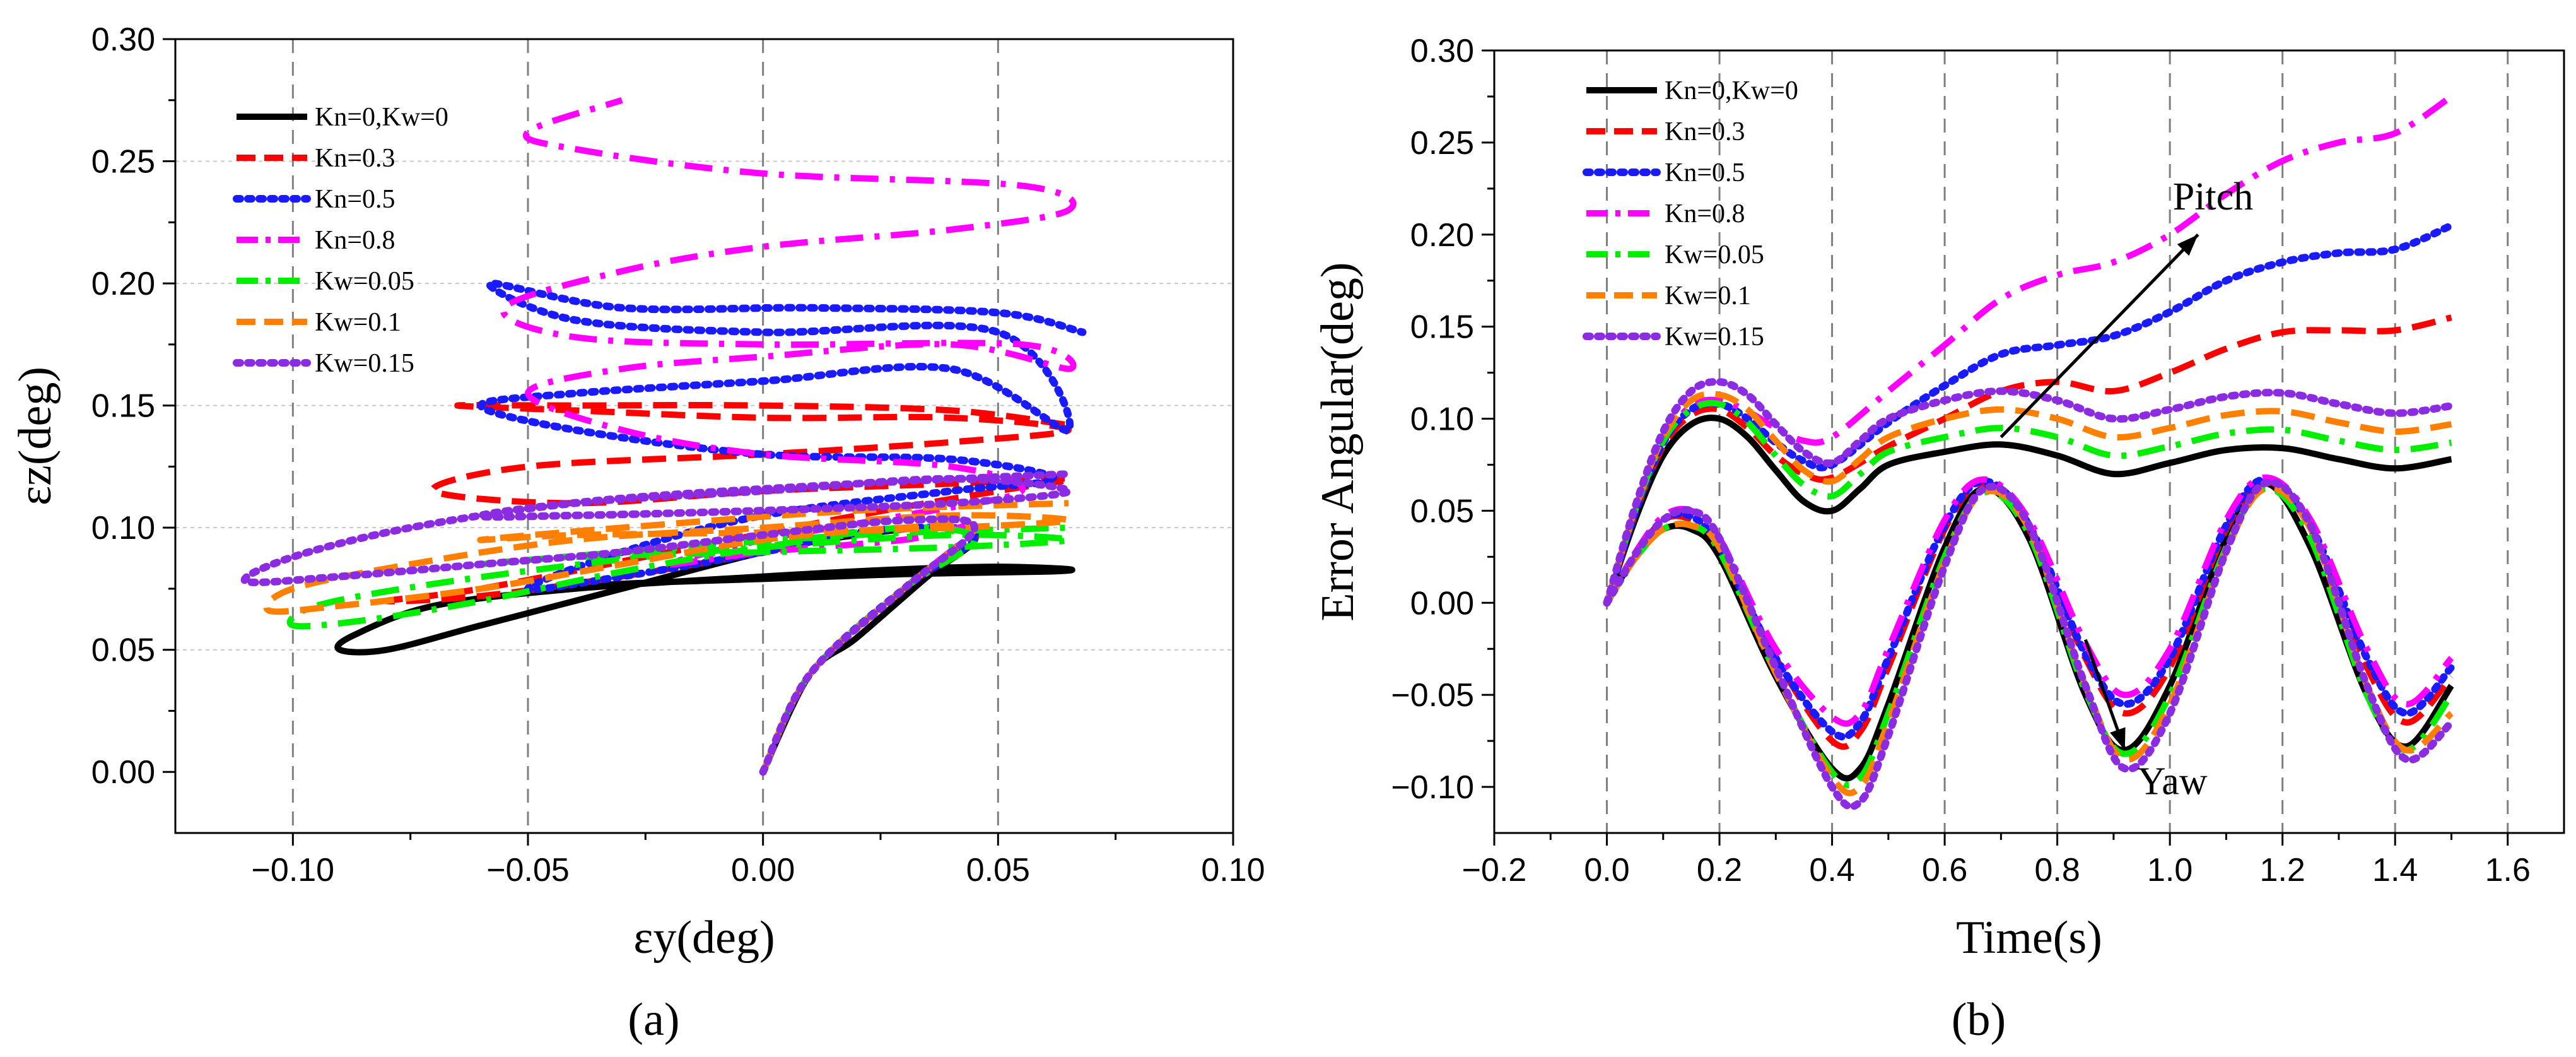 The image size is (2576, 1057). I want to click on x-tick-label: 0.2, so click(1719, 871).